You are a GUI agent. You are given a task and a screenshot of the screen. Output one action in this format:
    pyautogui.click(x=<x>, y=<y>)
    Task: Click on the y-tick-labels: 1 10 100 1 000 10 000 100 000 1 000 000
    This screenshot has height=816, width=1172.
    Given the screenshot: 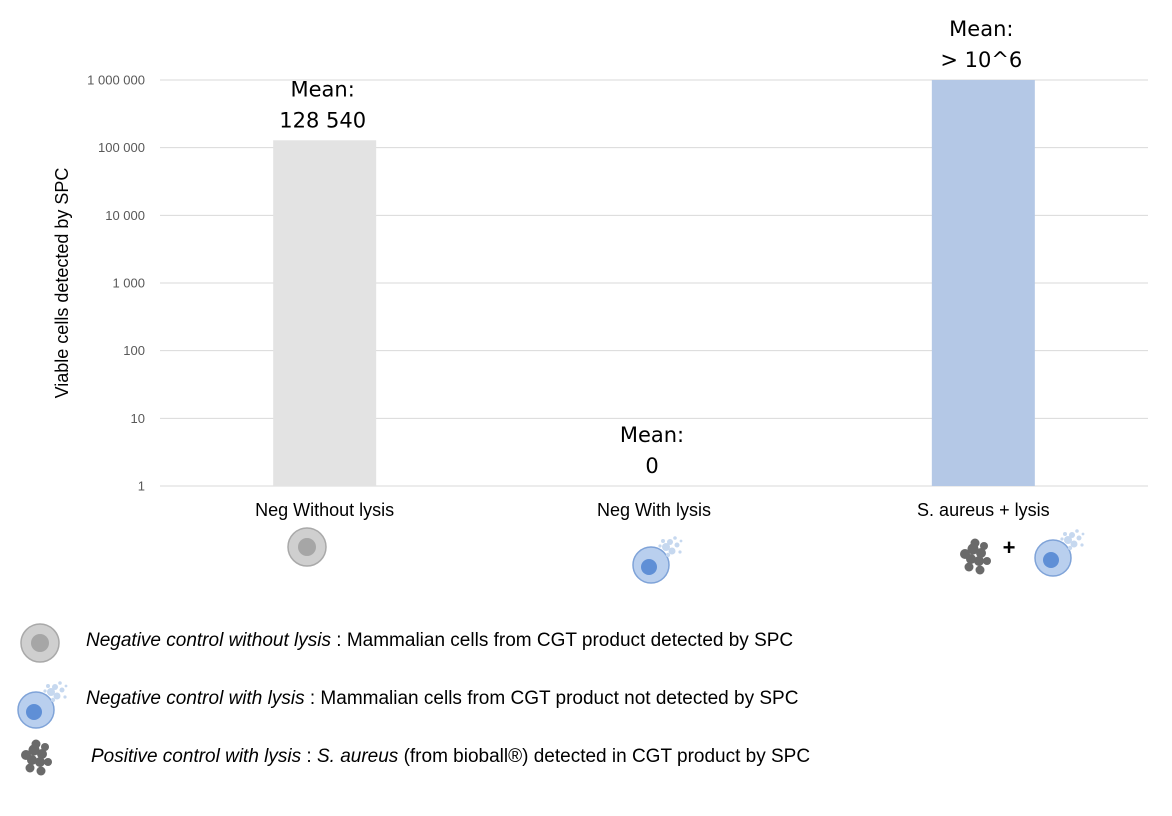 What is the action you would take?
    pyautogui.click(x=116, y=283)
    